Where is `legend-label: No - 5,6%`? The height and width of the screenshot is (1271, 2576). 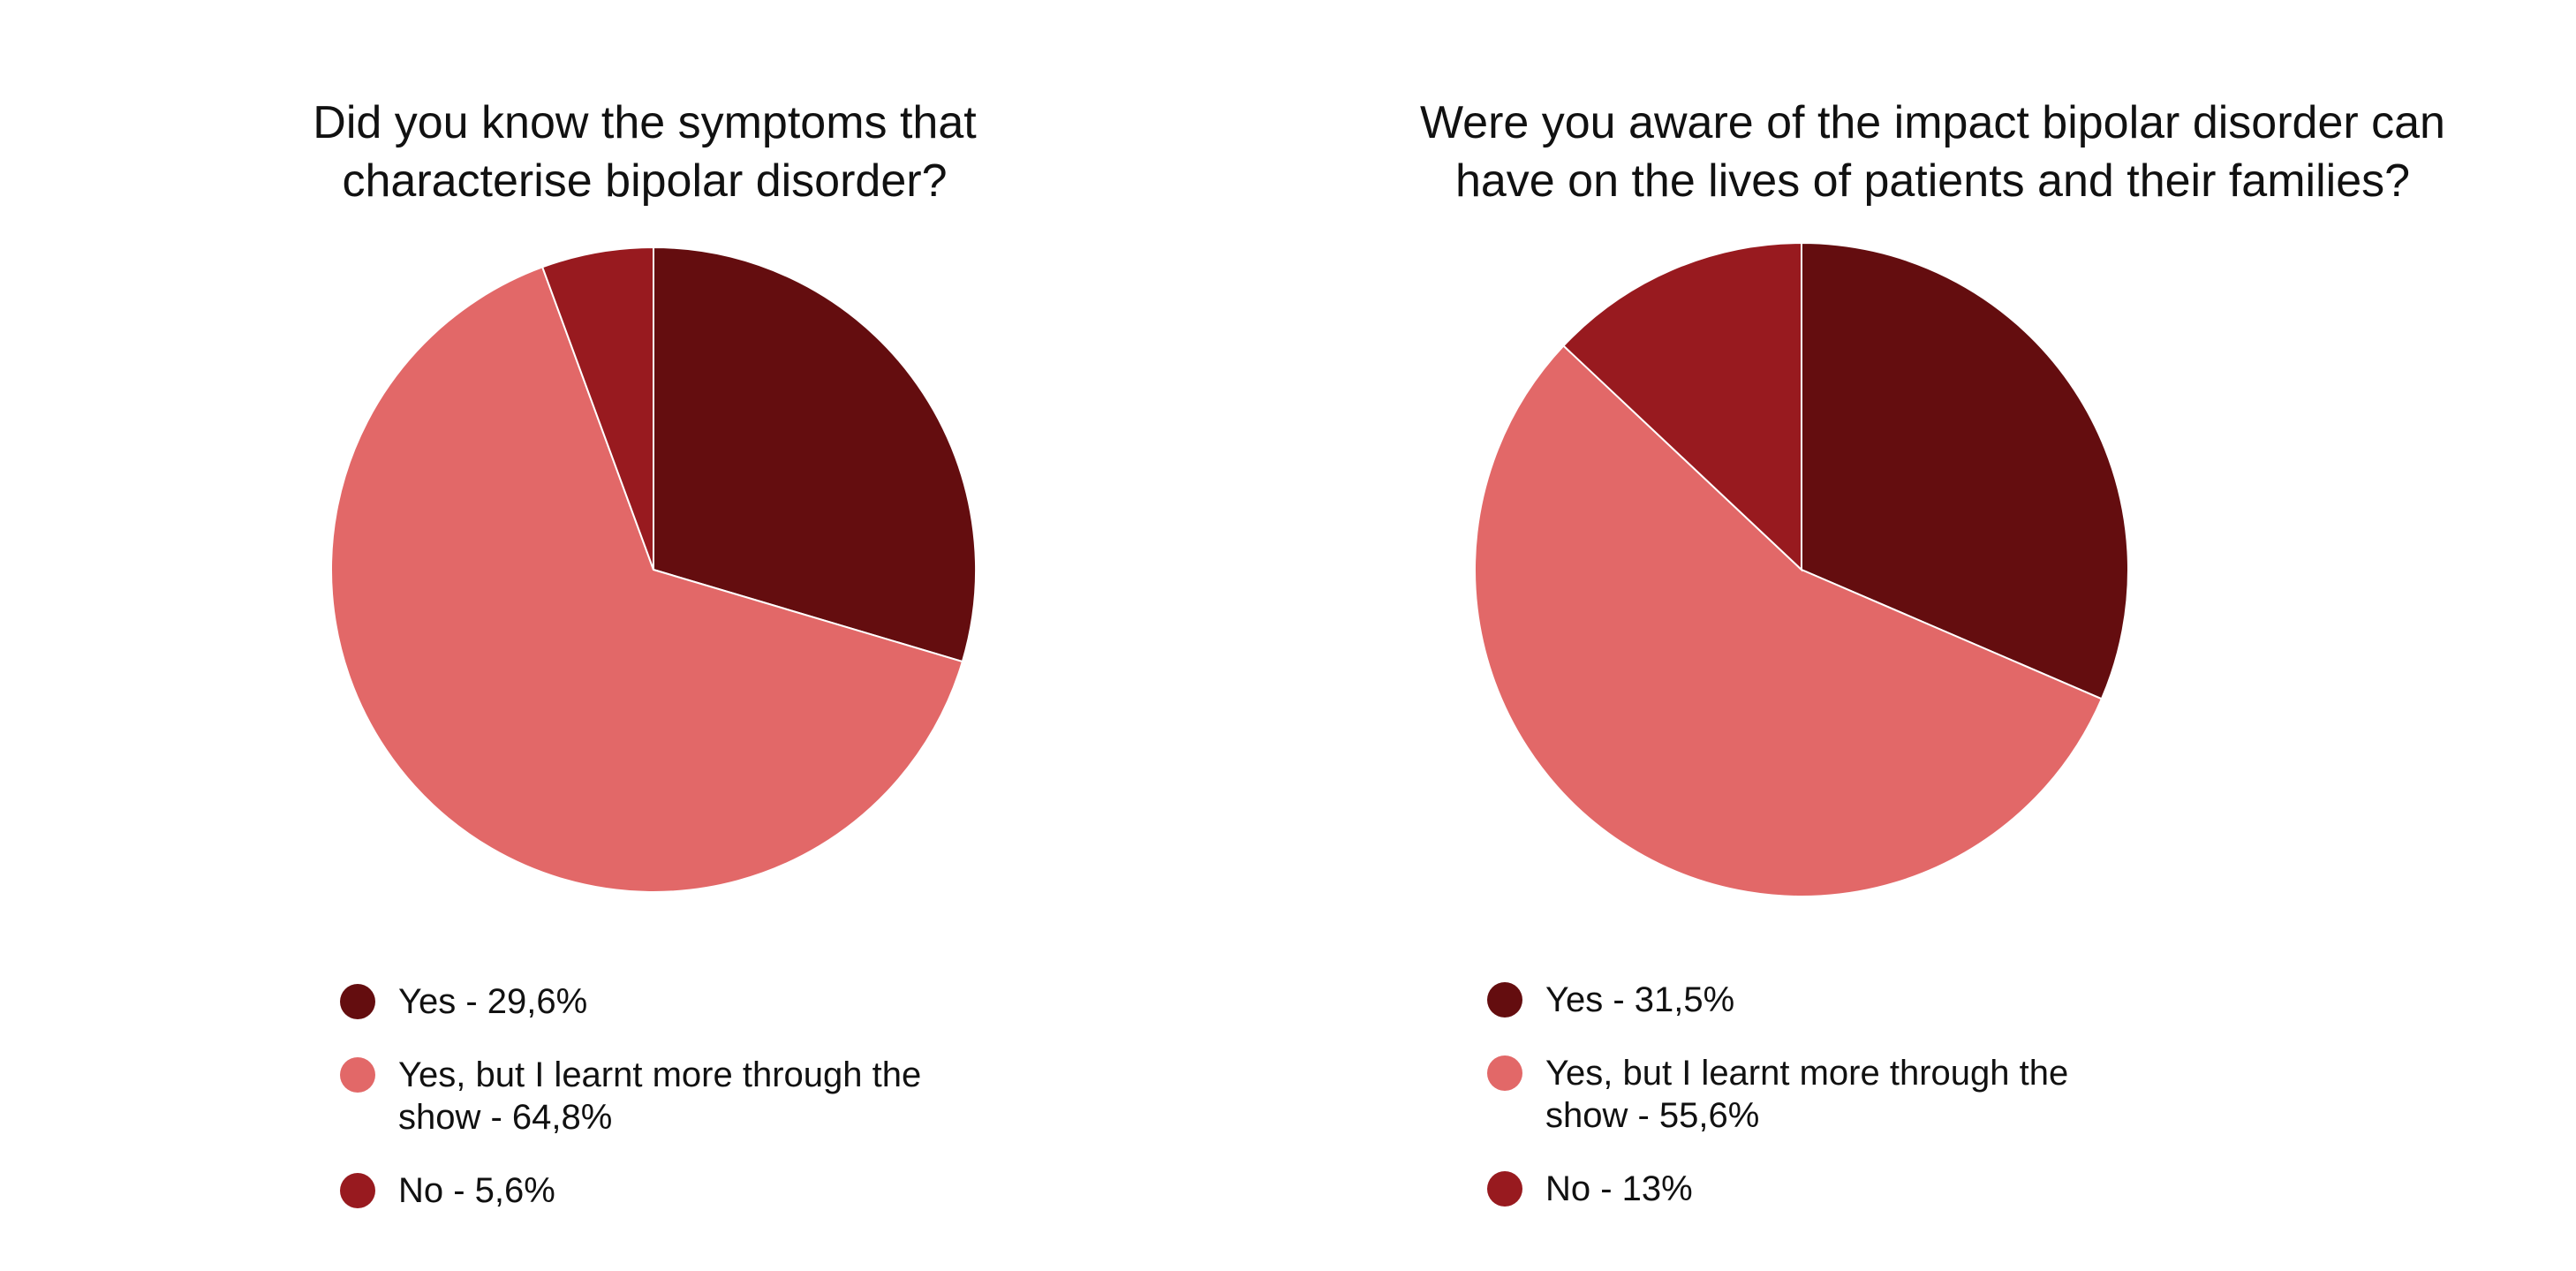
legend-label: No - 5,6% is located at coordinates (477, 1190).